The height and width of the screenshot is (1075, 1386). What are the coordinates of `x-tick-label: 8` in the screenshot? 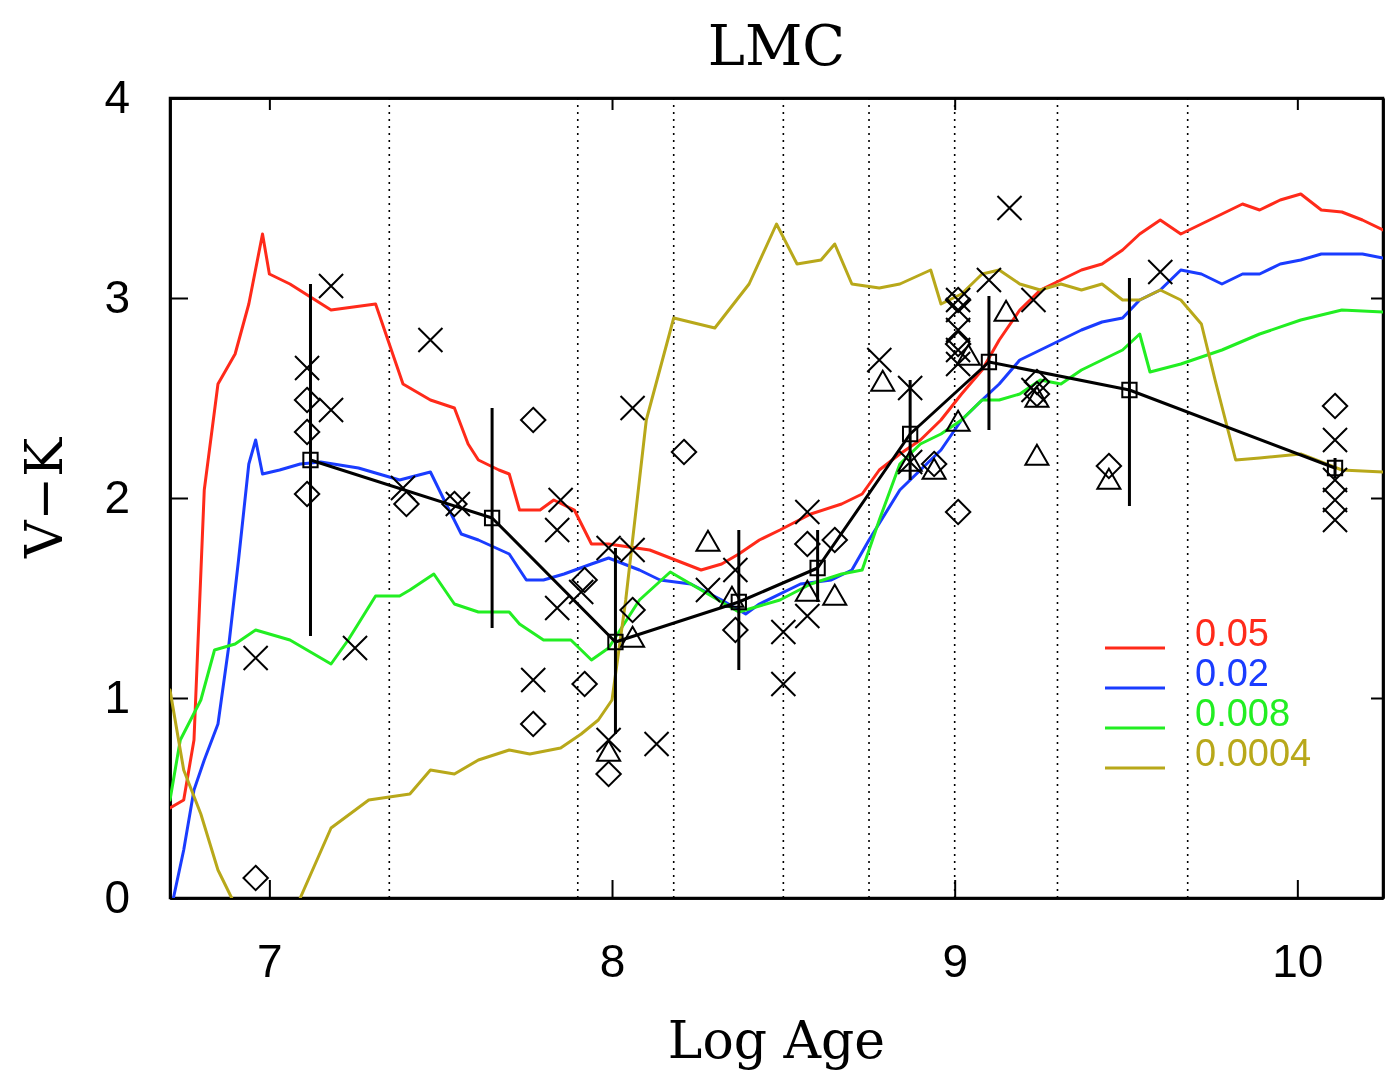 It's located at (612, 960).